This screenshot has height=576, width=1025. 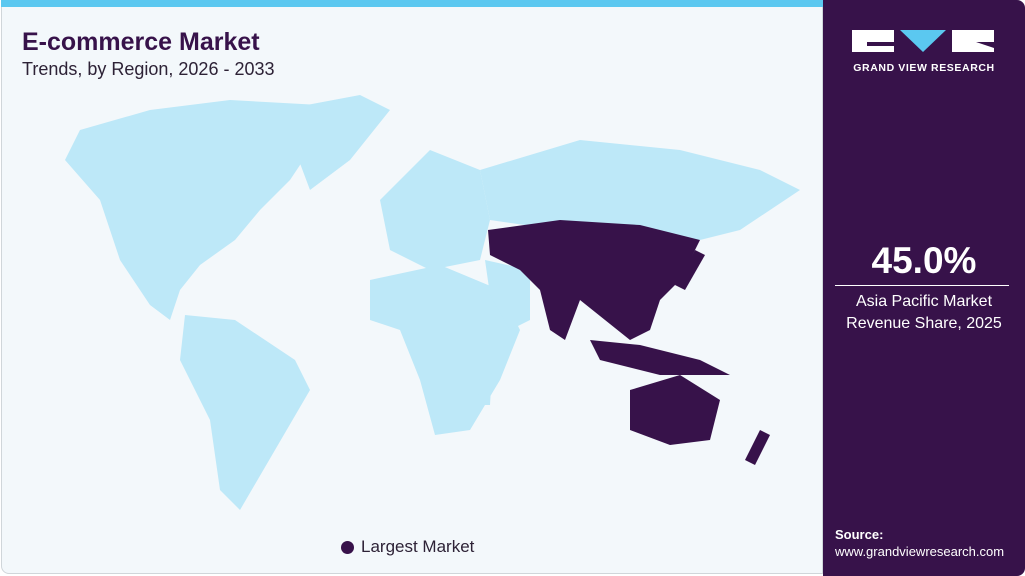 What do you see at coordinates (924, 323) in the screenshot?
I see `stat-label-line2: Revenue Share, 2025` at bounding box center [924, 323].